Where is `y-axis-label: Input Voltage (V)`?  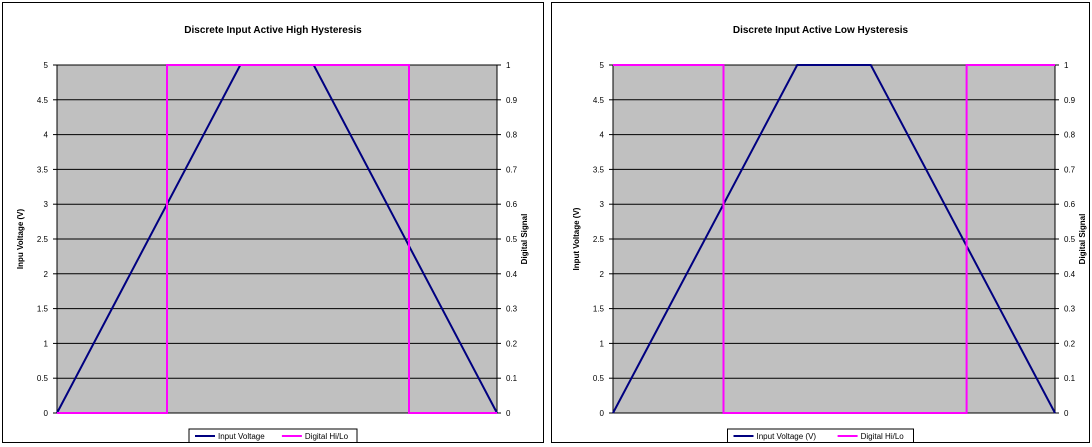 y-axis-label: Input Voltage (V) is located at coordinates (576, 238).